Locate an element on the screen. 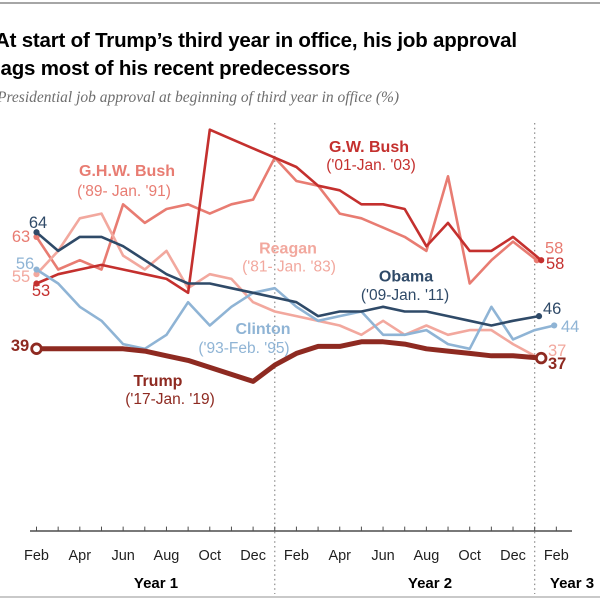 This screenshot has height=600, width=600. series-name-label-trump: Trump is located at coordinates (158, 381).